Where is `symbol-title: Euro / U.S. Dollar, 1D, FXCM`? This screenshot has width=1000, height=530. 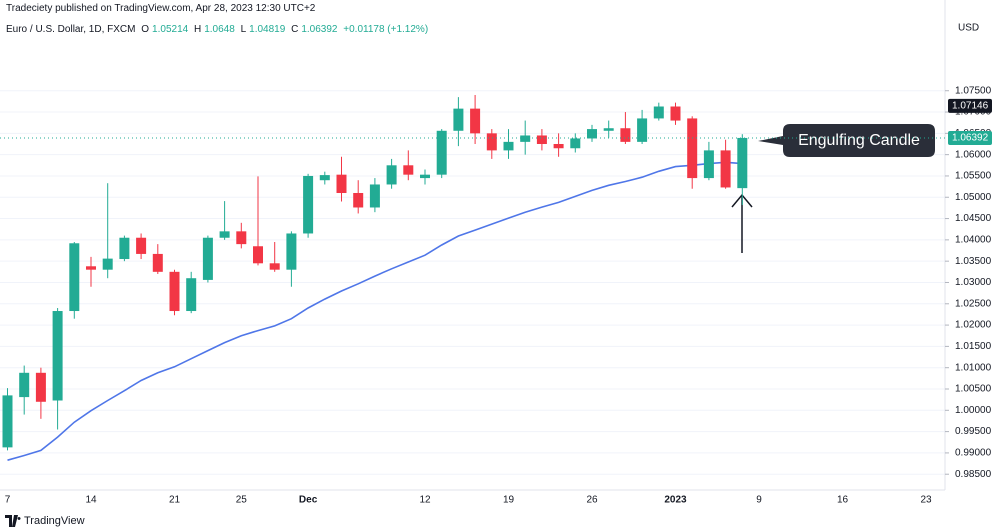
symbol-title: Euro / U.S. Dollar, 1D, FXCM is located at coordinates (71, 29).